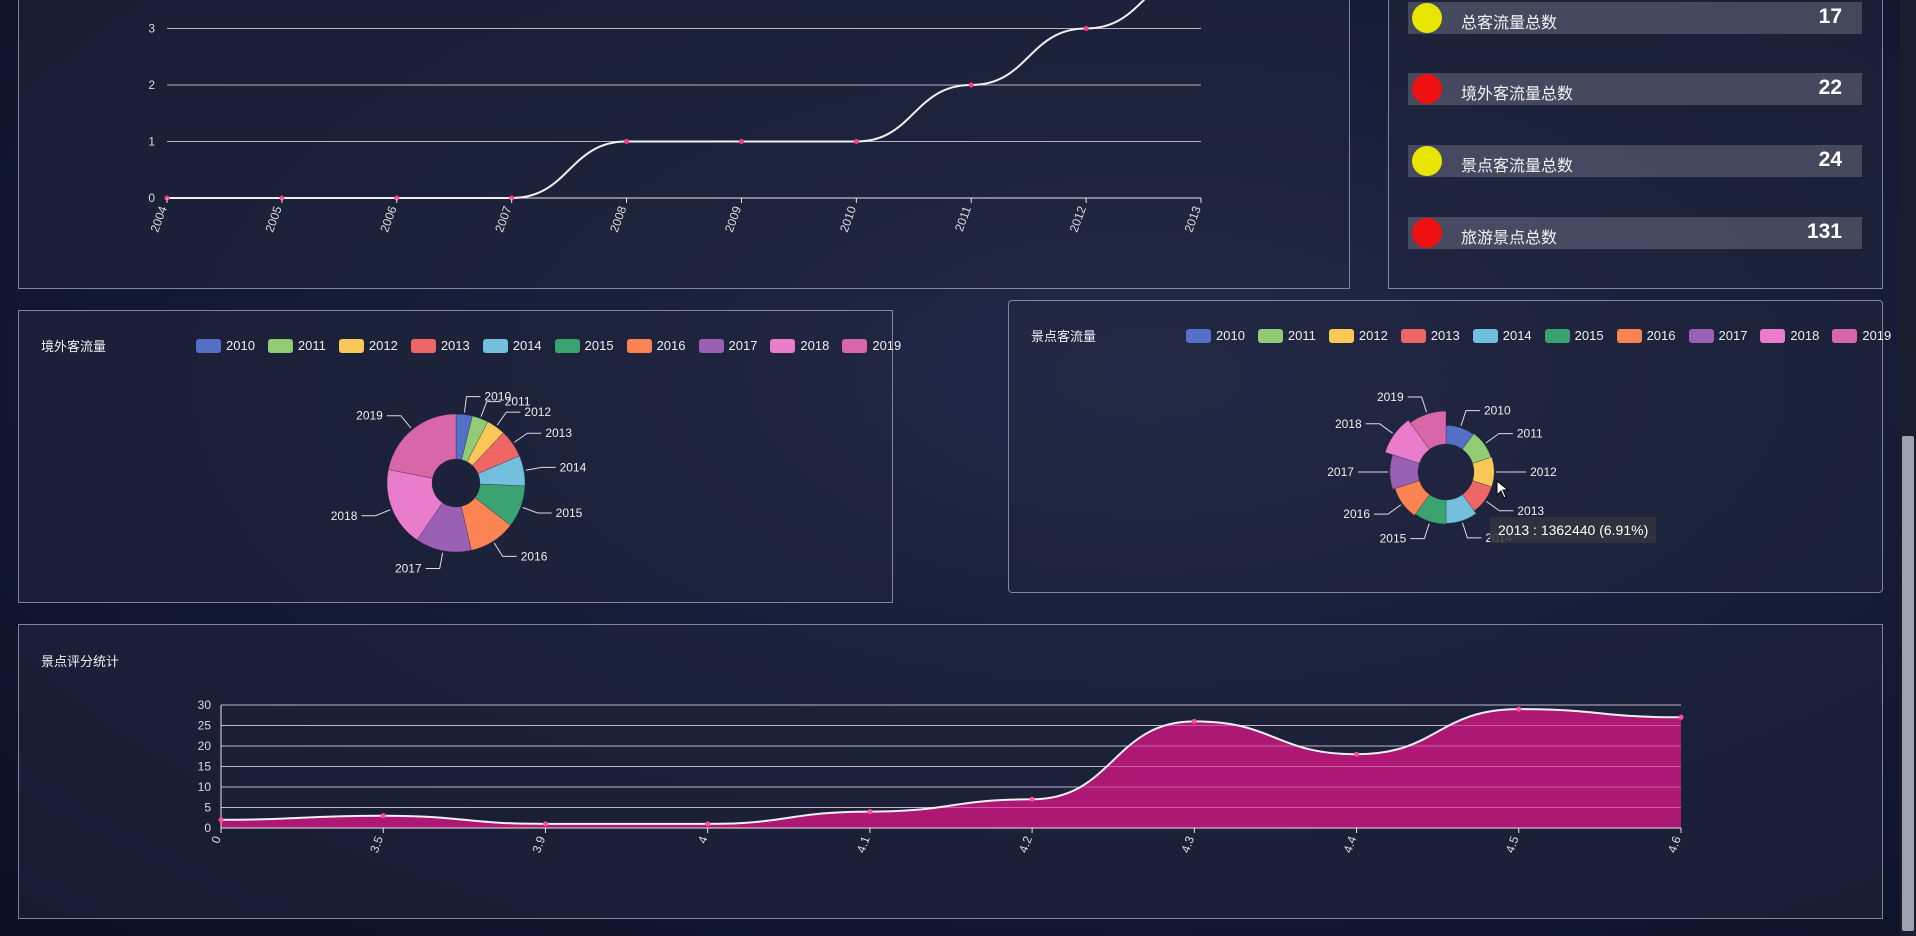 The image size is (1916, 936). What do you see at coordinates (1877, 335) in the screenshot?
I see `legend-label: 2019` at bounding box center [1877, 335].